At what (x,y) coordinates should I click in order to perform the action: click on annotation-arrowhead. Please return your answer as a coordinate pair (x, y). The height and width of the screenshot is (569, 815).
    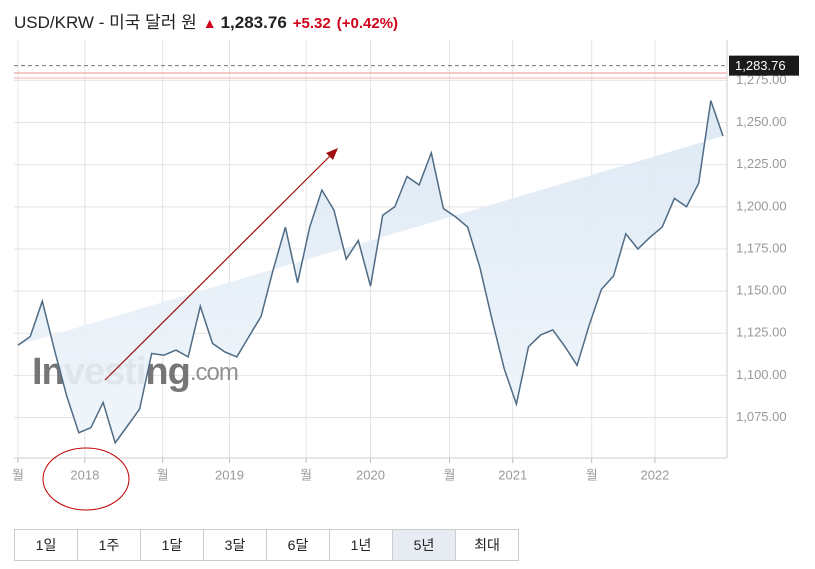
    Looking at the image, I should click on (332, 154).